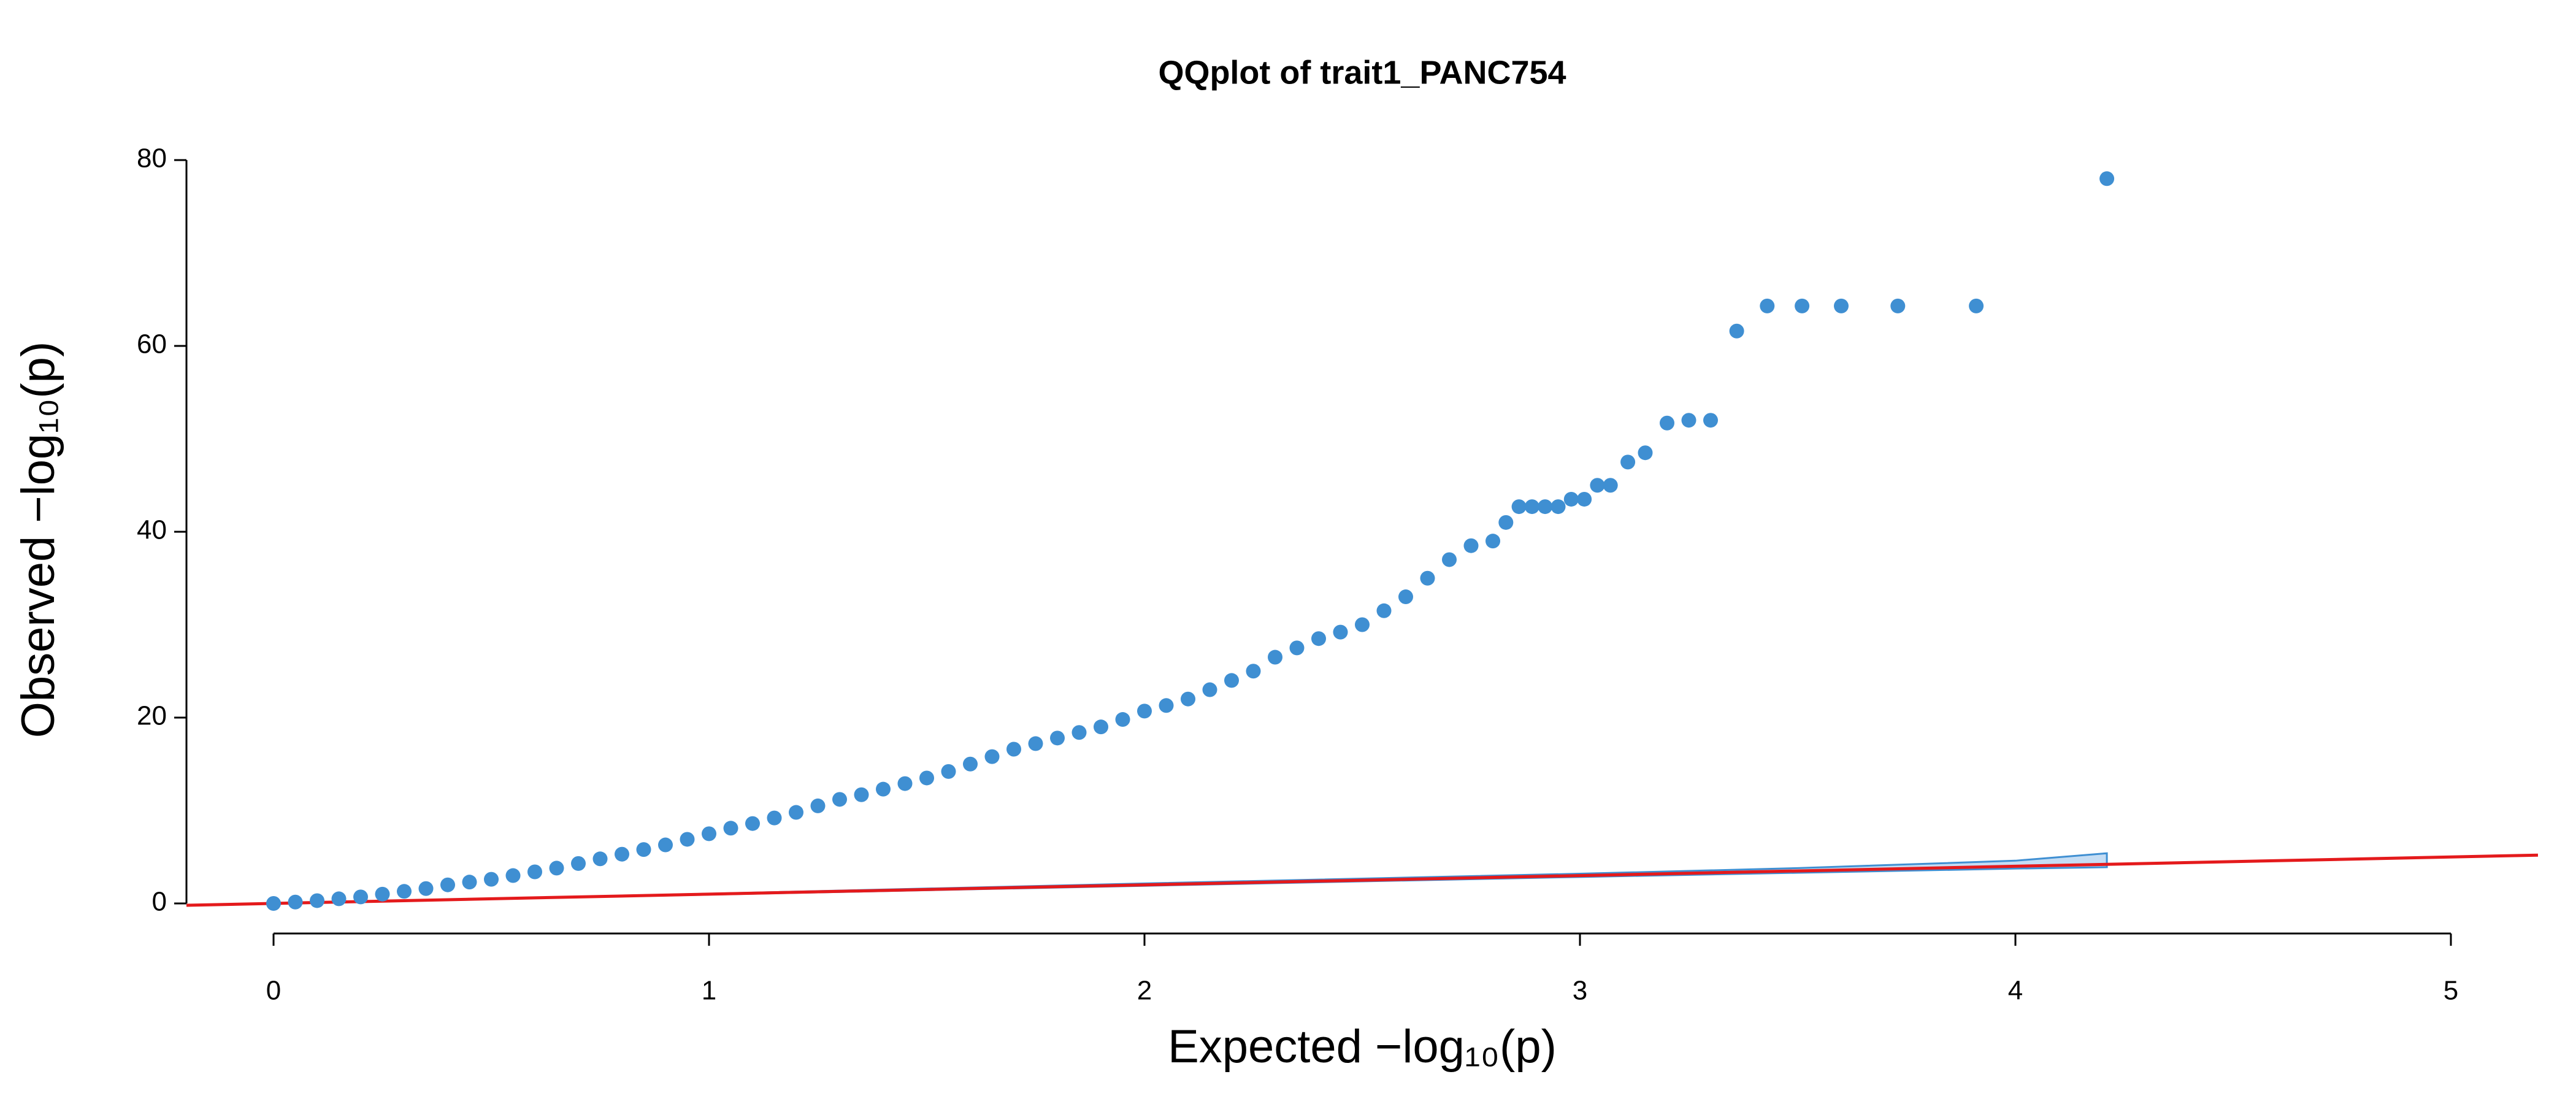 The height and width of the screenshot is (1104, 2576). What do you see at coordinates (2451, 991) in the screenshot?
I see `x-tick-label: 5` at bounding box center [2451, 991].